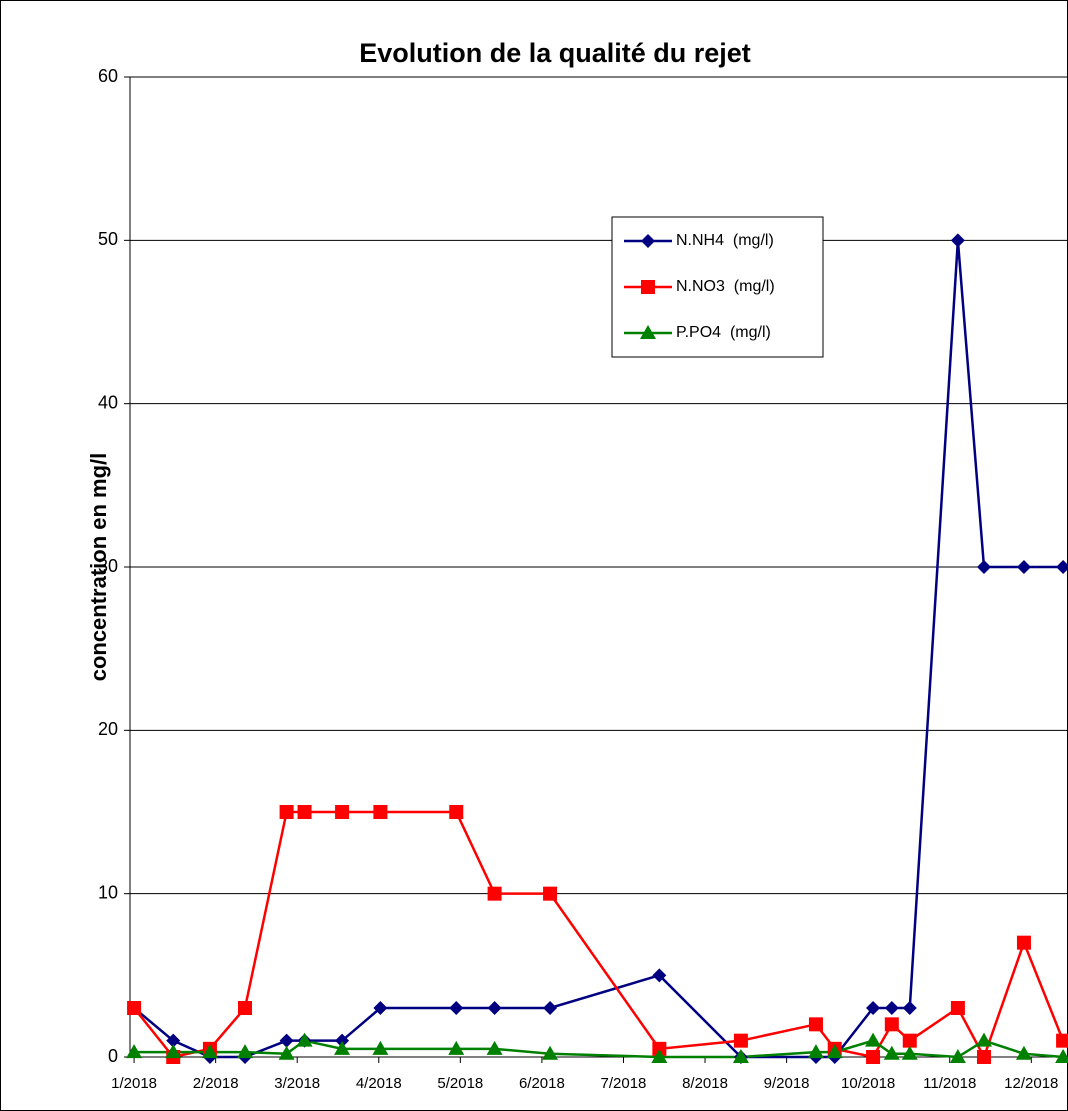 This screenshot has width=1068, height=1111. What do you see at coordinates (705, 1083) in the screenshot?
I see `x-tick-label: 8/2018` at bounding box center [705, 1083].